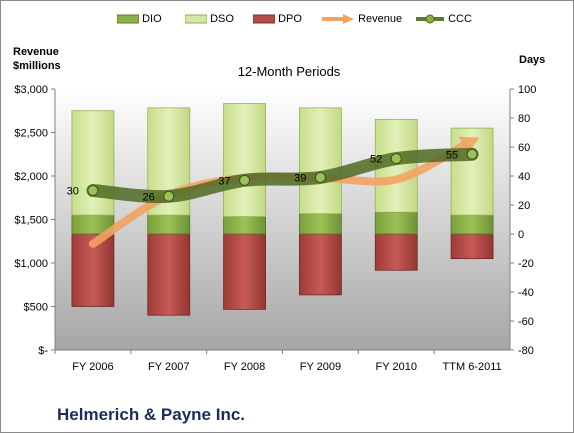 Image resolution: width=574 pixels, height=433 pixels. I want to click on right-tick-label: -60, so click(526, 322).